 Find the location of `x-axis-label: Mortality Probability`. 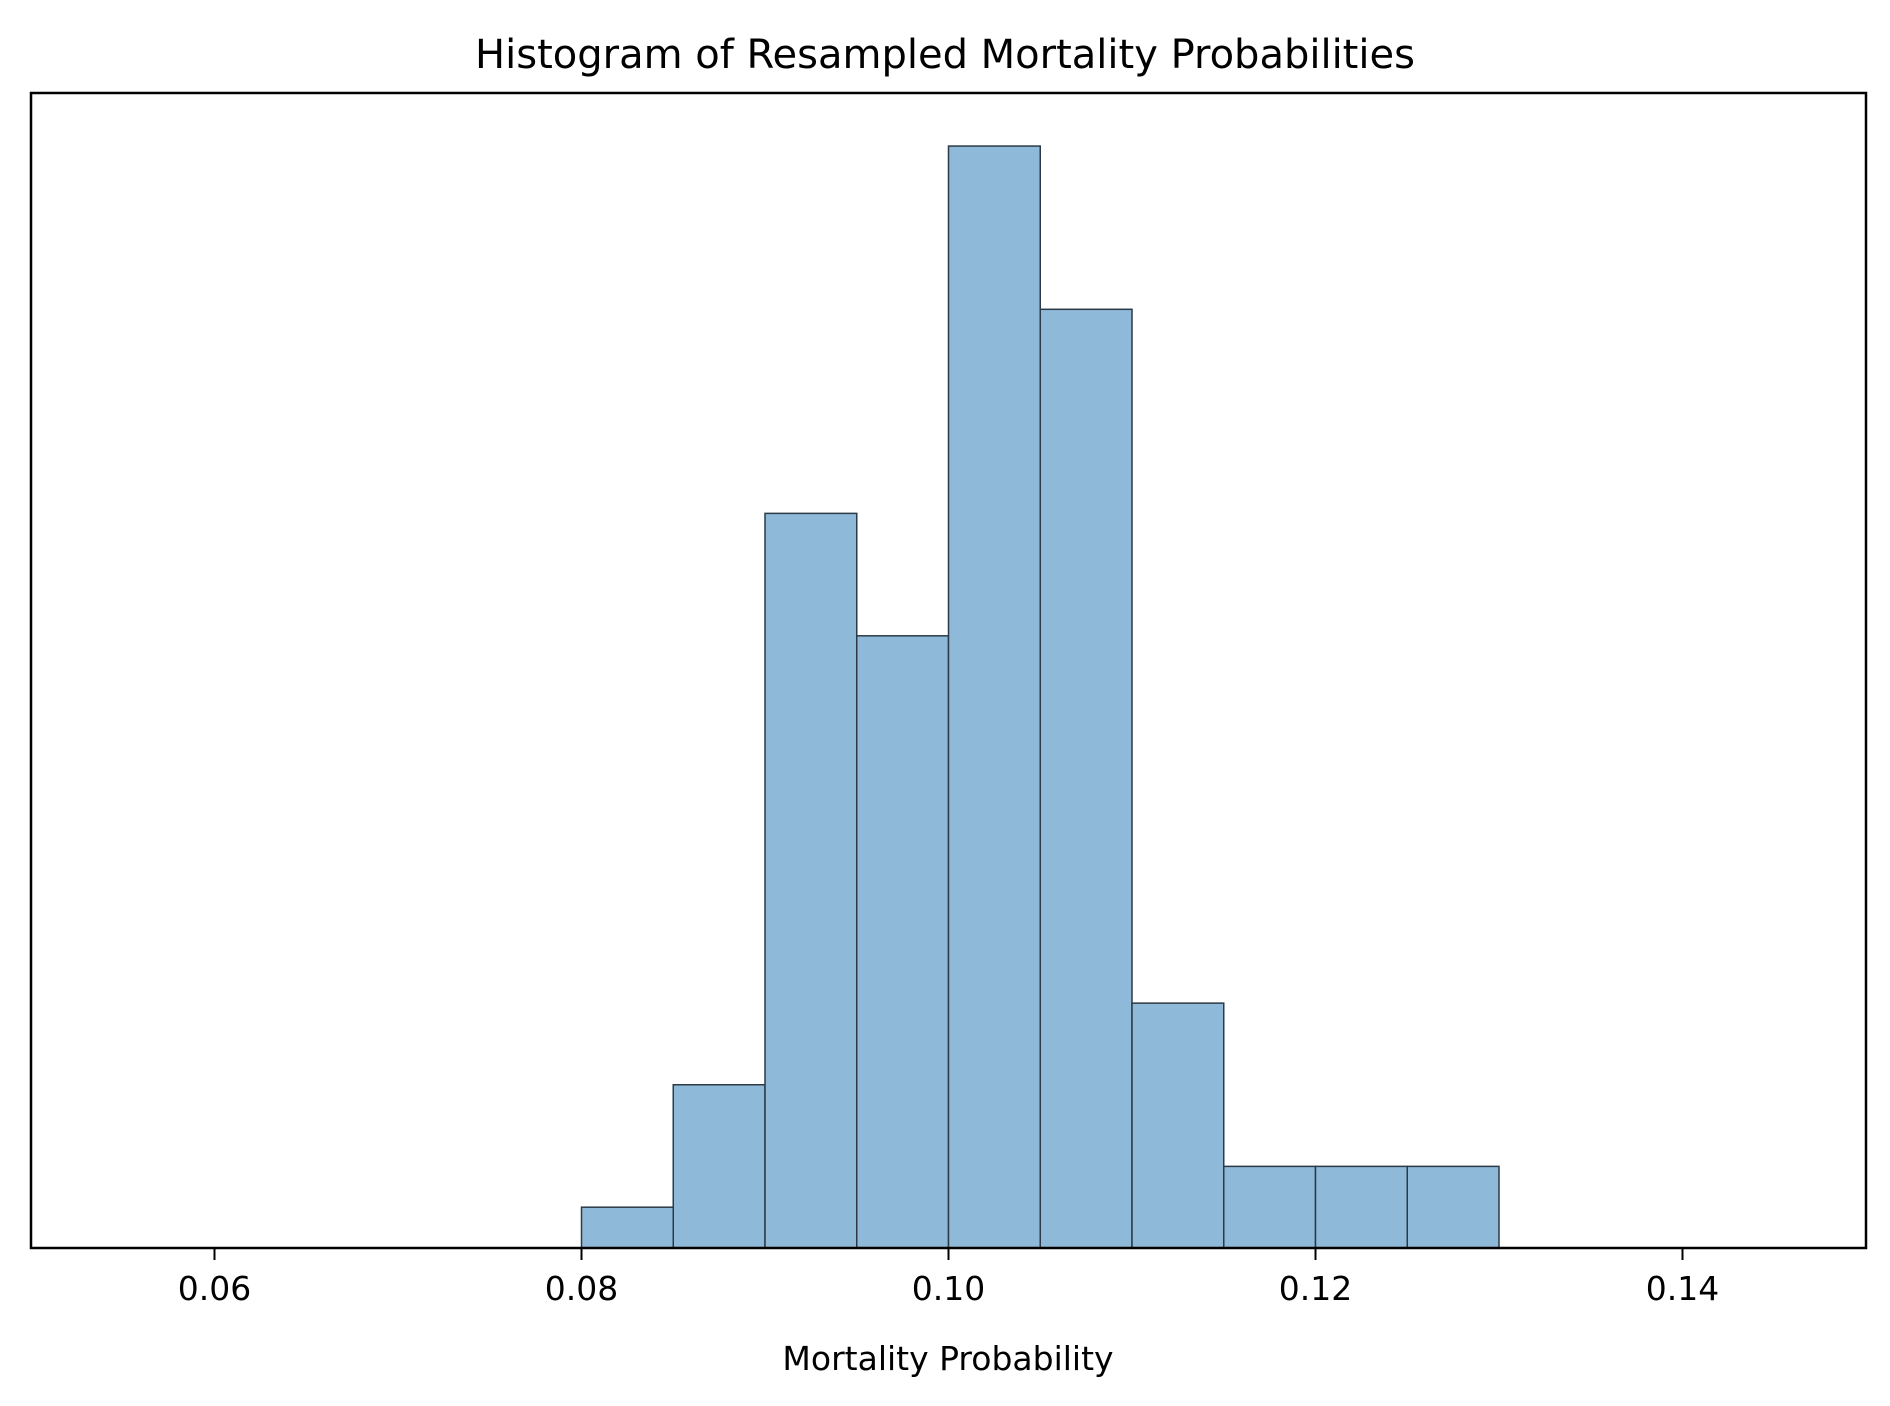

x-axis-label: Mortality Probability is located at coordinates (947, 1358).